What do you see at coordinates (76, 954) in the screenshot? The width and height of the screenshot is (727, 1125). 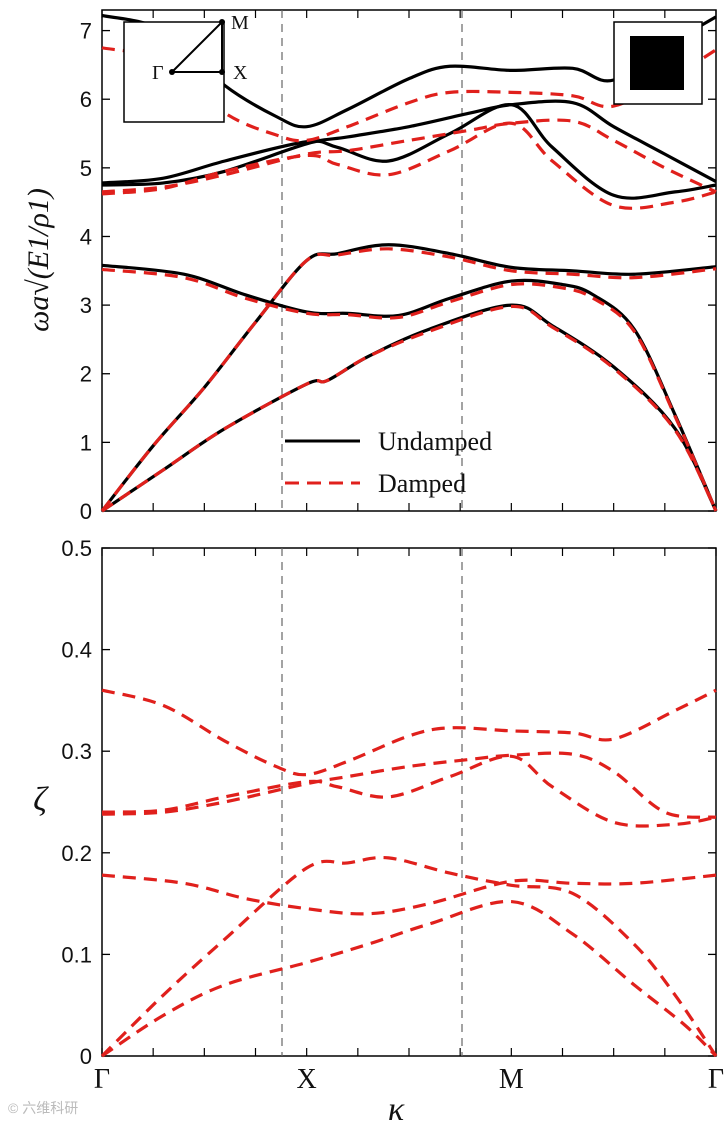 I see `bottom-ytick-label: 0.1` at bounding box center [76, 954].